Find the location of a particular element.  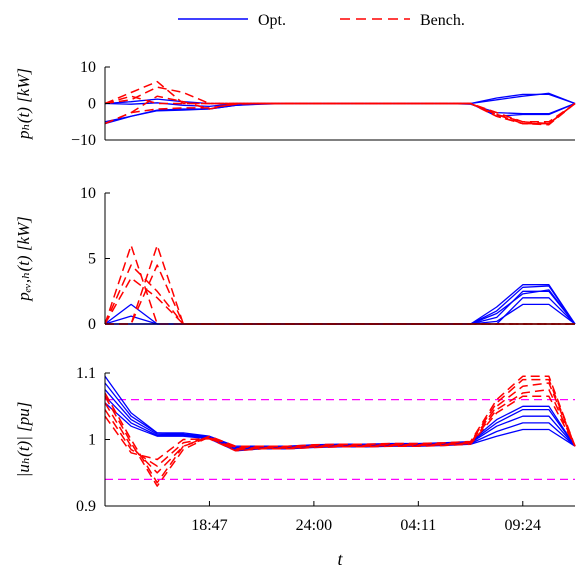

y-axis-label: pₑᵥ,ₕ(t) [kW] is located at coordinates (23, 259).